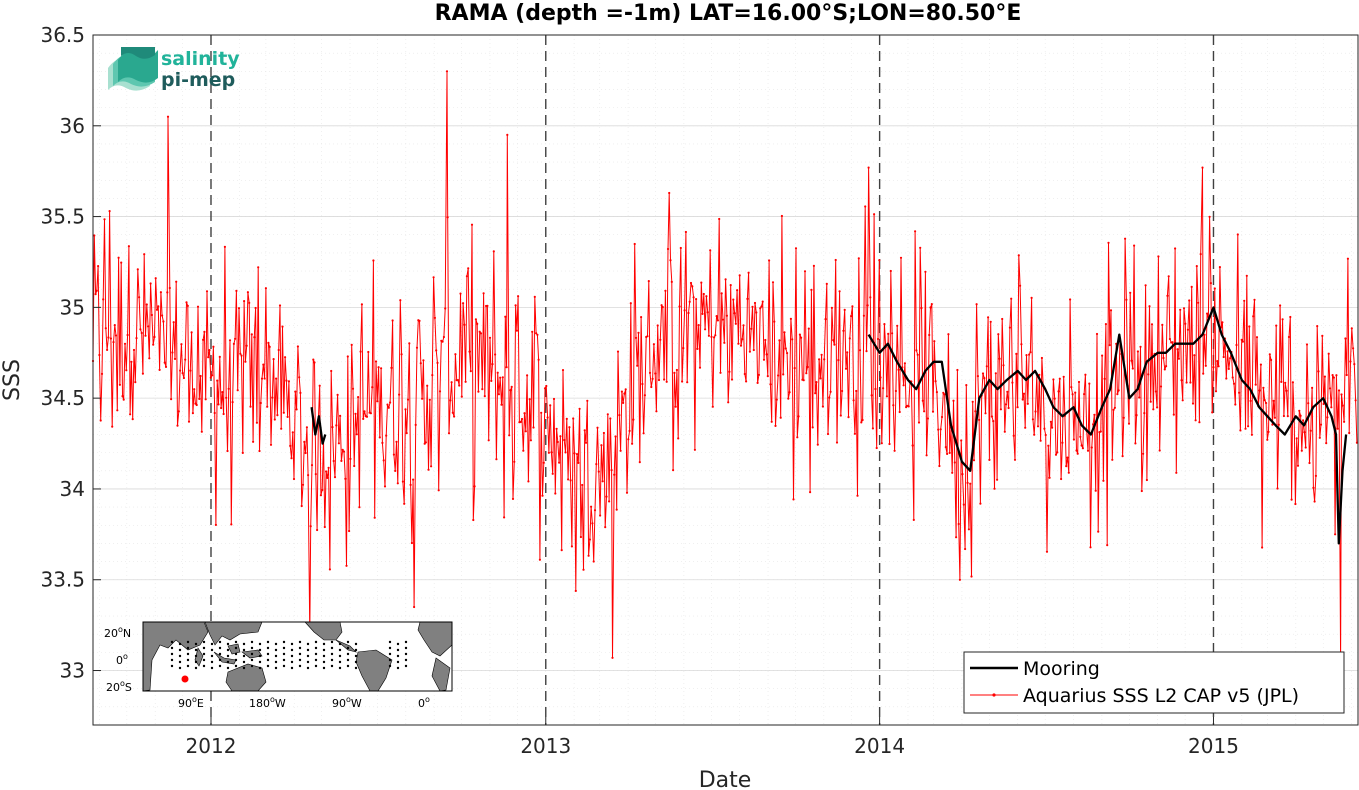 The height and width of the screenshot is (790, 1359). What do you see at coordinates (1061, 669) in the screenshot?
I see `legend-label-mooring: Mooring` at bounding box center [1061, 669].